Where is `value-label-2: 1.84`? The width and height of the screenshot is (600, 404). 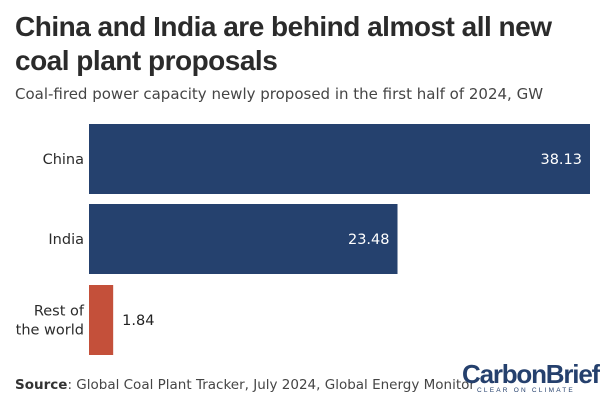
value-label-2: 1.84 is located at coordinates (138, 321).